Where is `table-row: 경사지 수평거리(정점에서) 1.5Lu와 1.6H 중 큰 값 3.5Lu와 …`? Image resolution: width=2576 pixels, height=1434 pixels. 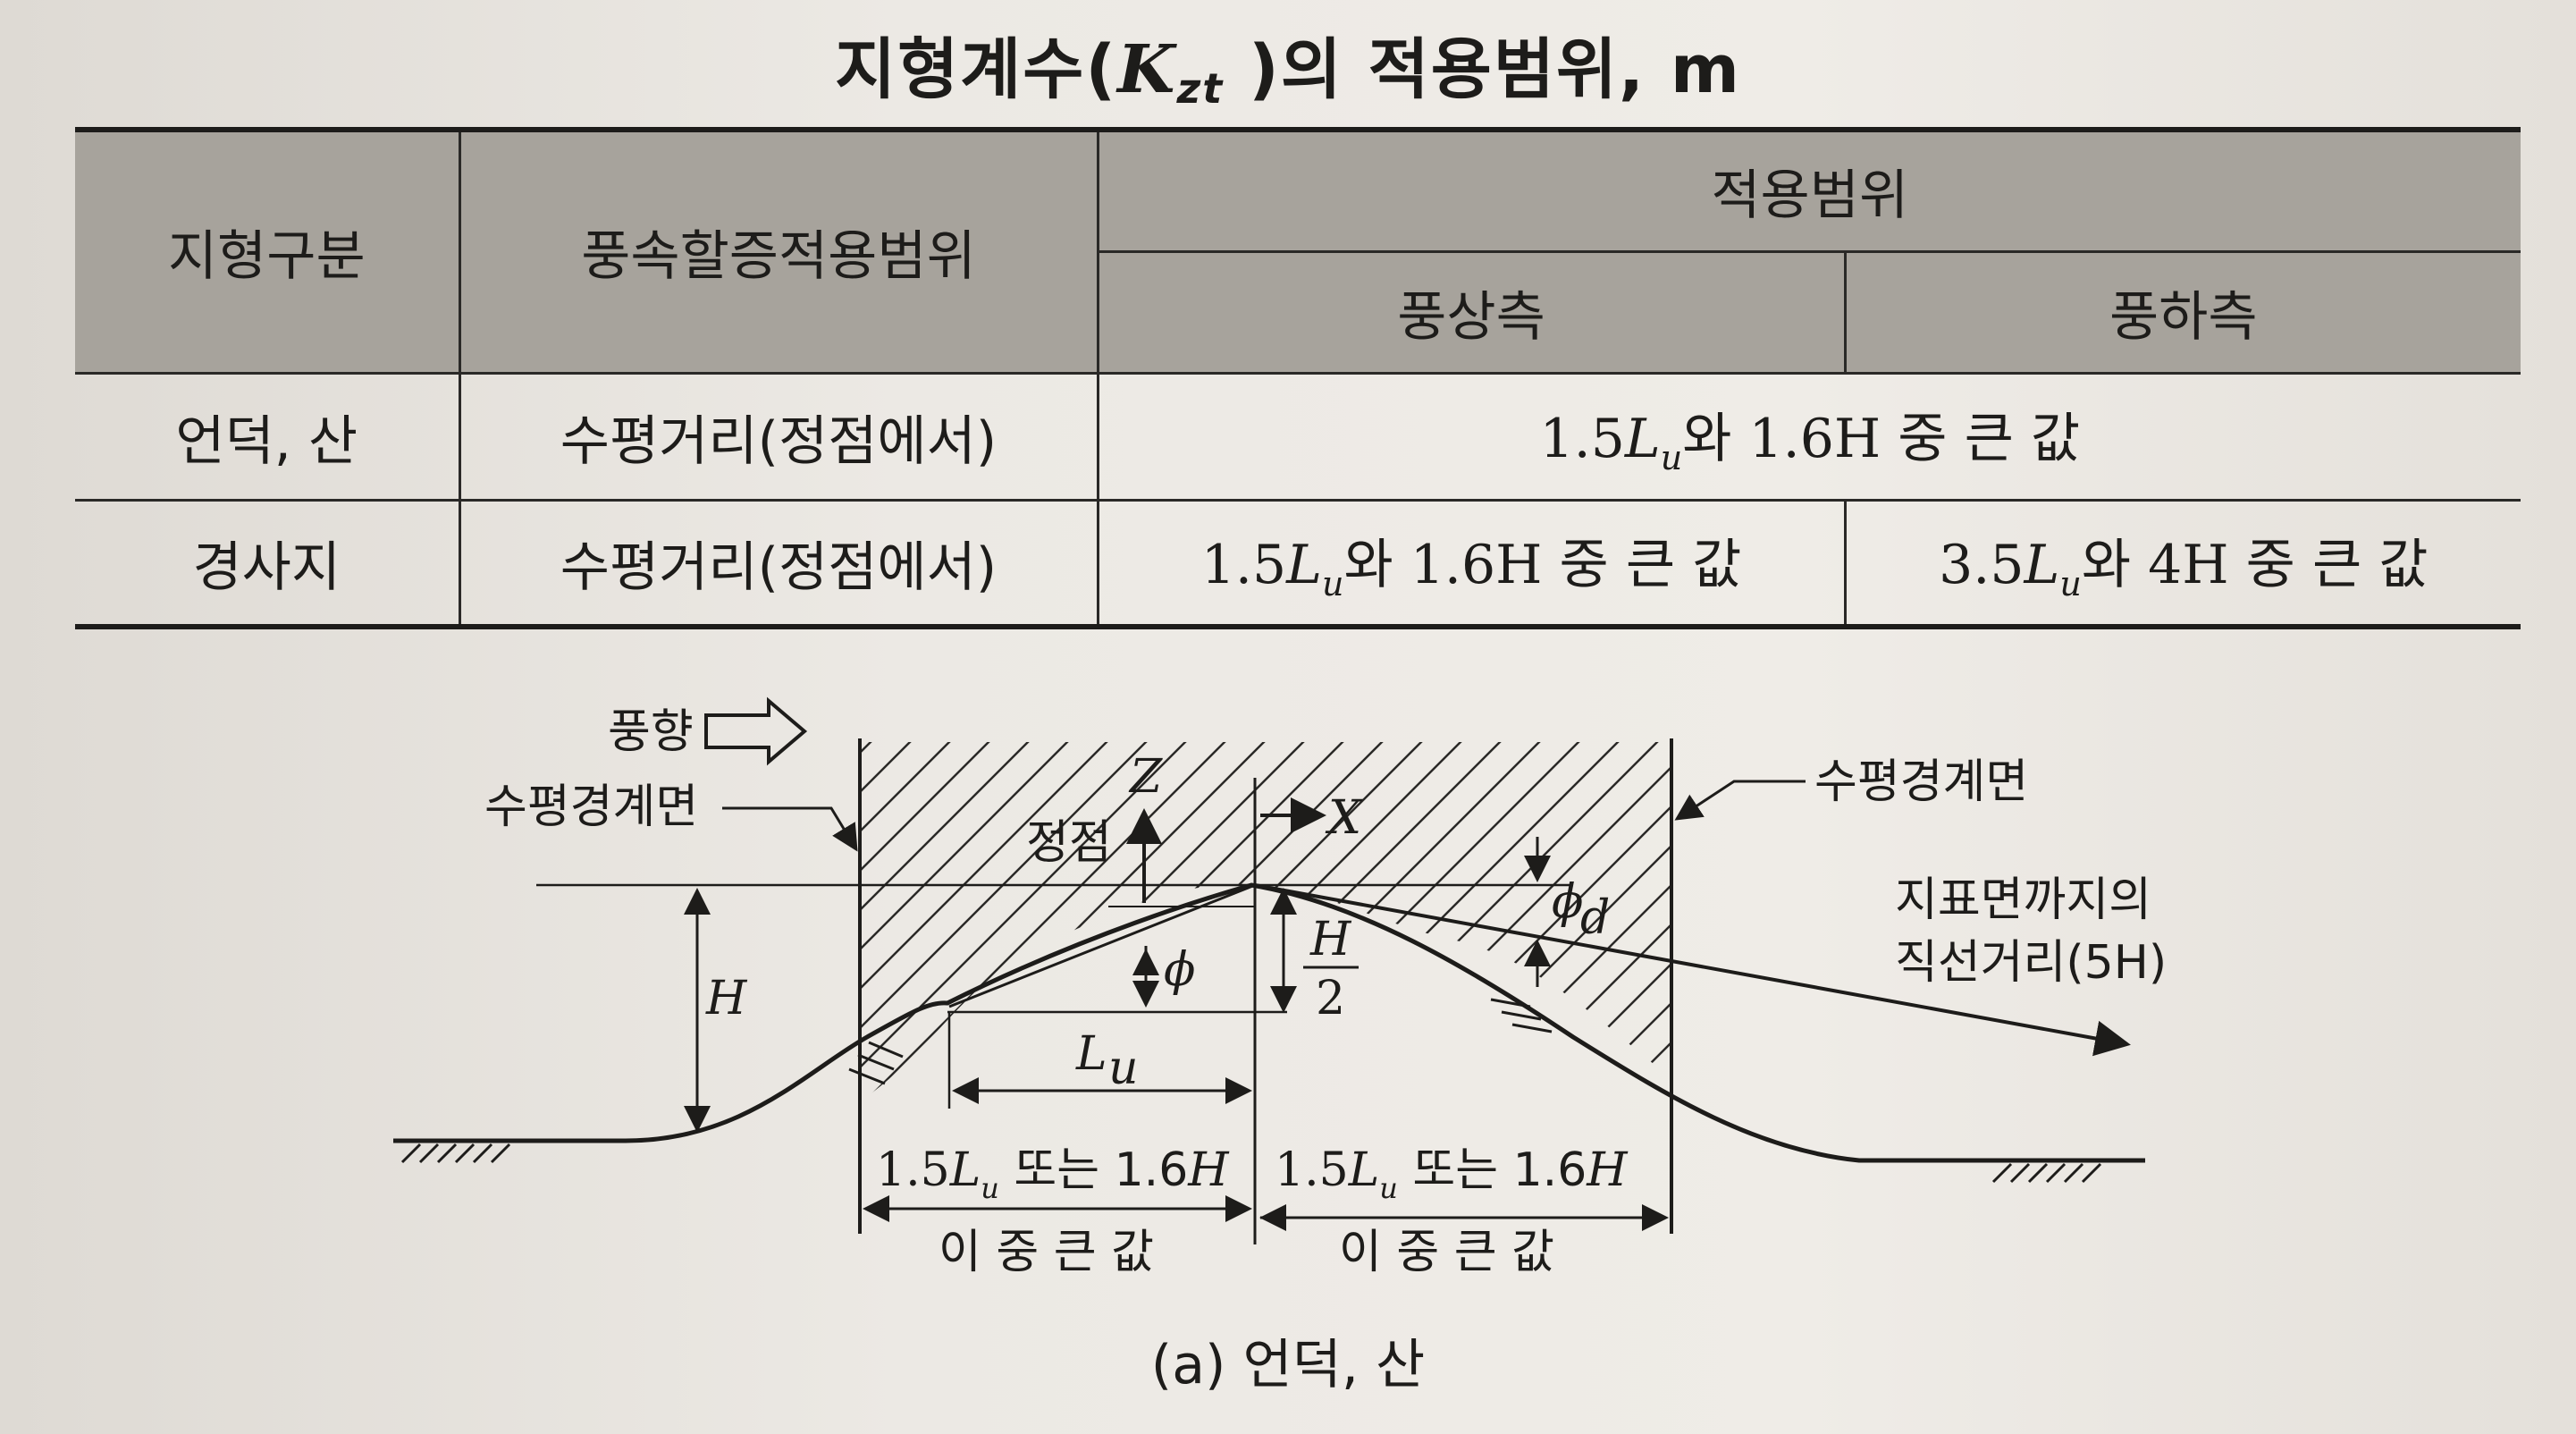
table-row: 경사지 수평거리(정점에서) 1.5Lu와 1.6H 중 큰 값 3.5Lu와 … is located at coordinates (1298, 563).